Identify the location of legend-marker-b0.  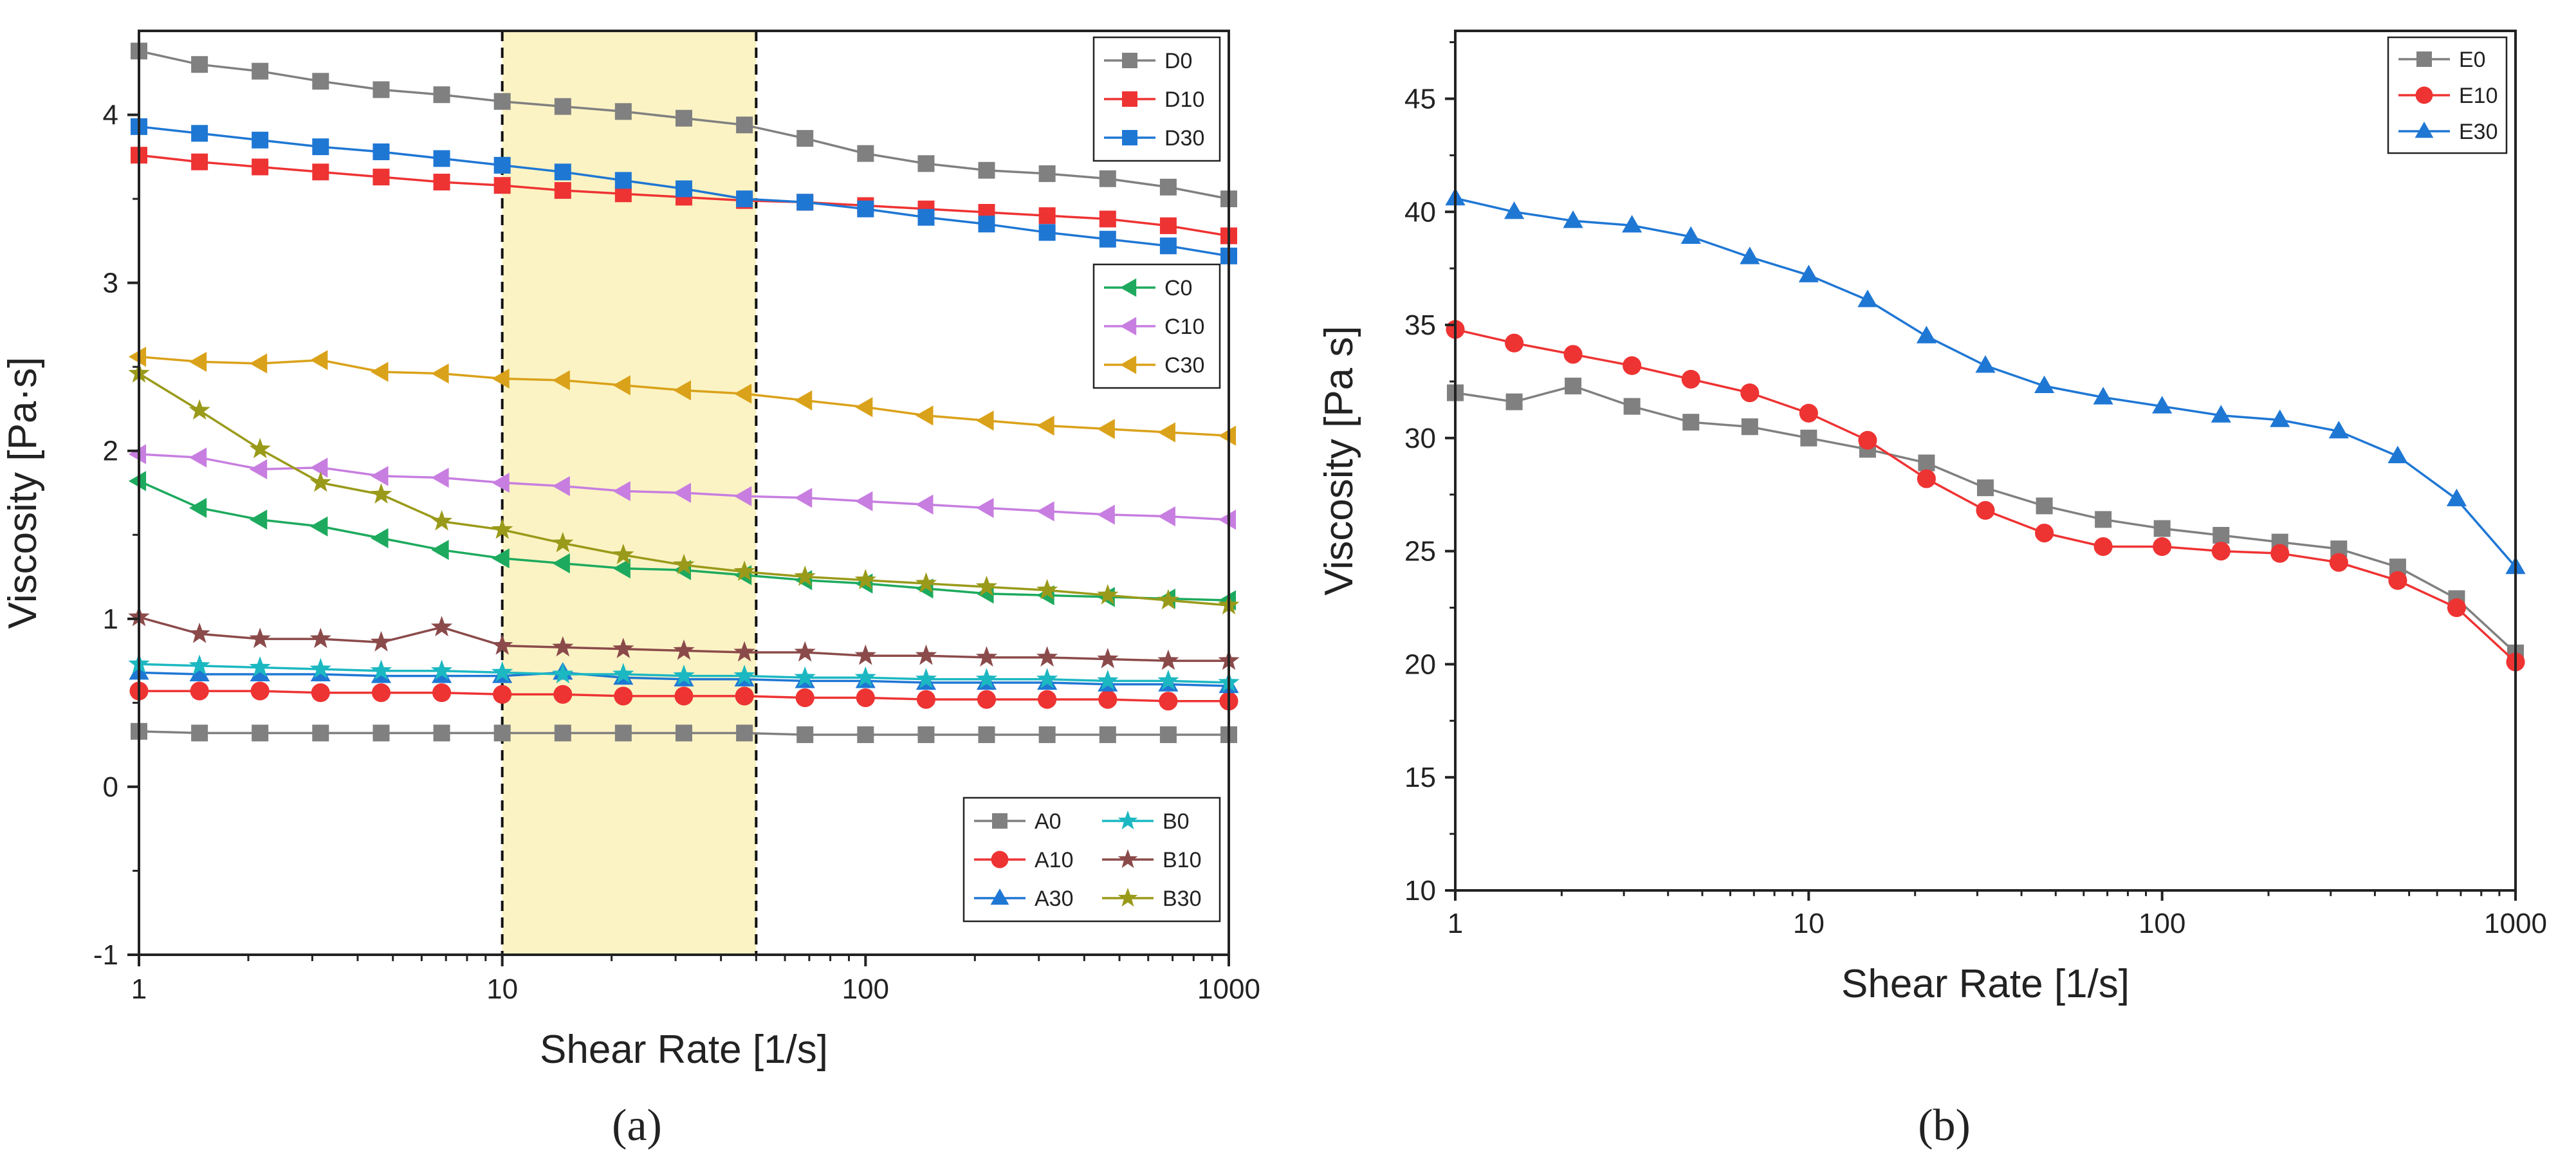
(1128, 820).